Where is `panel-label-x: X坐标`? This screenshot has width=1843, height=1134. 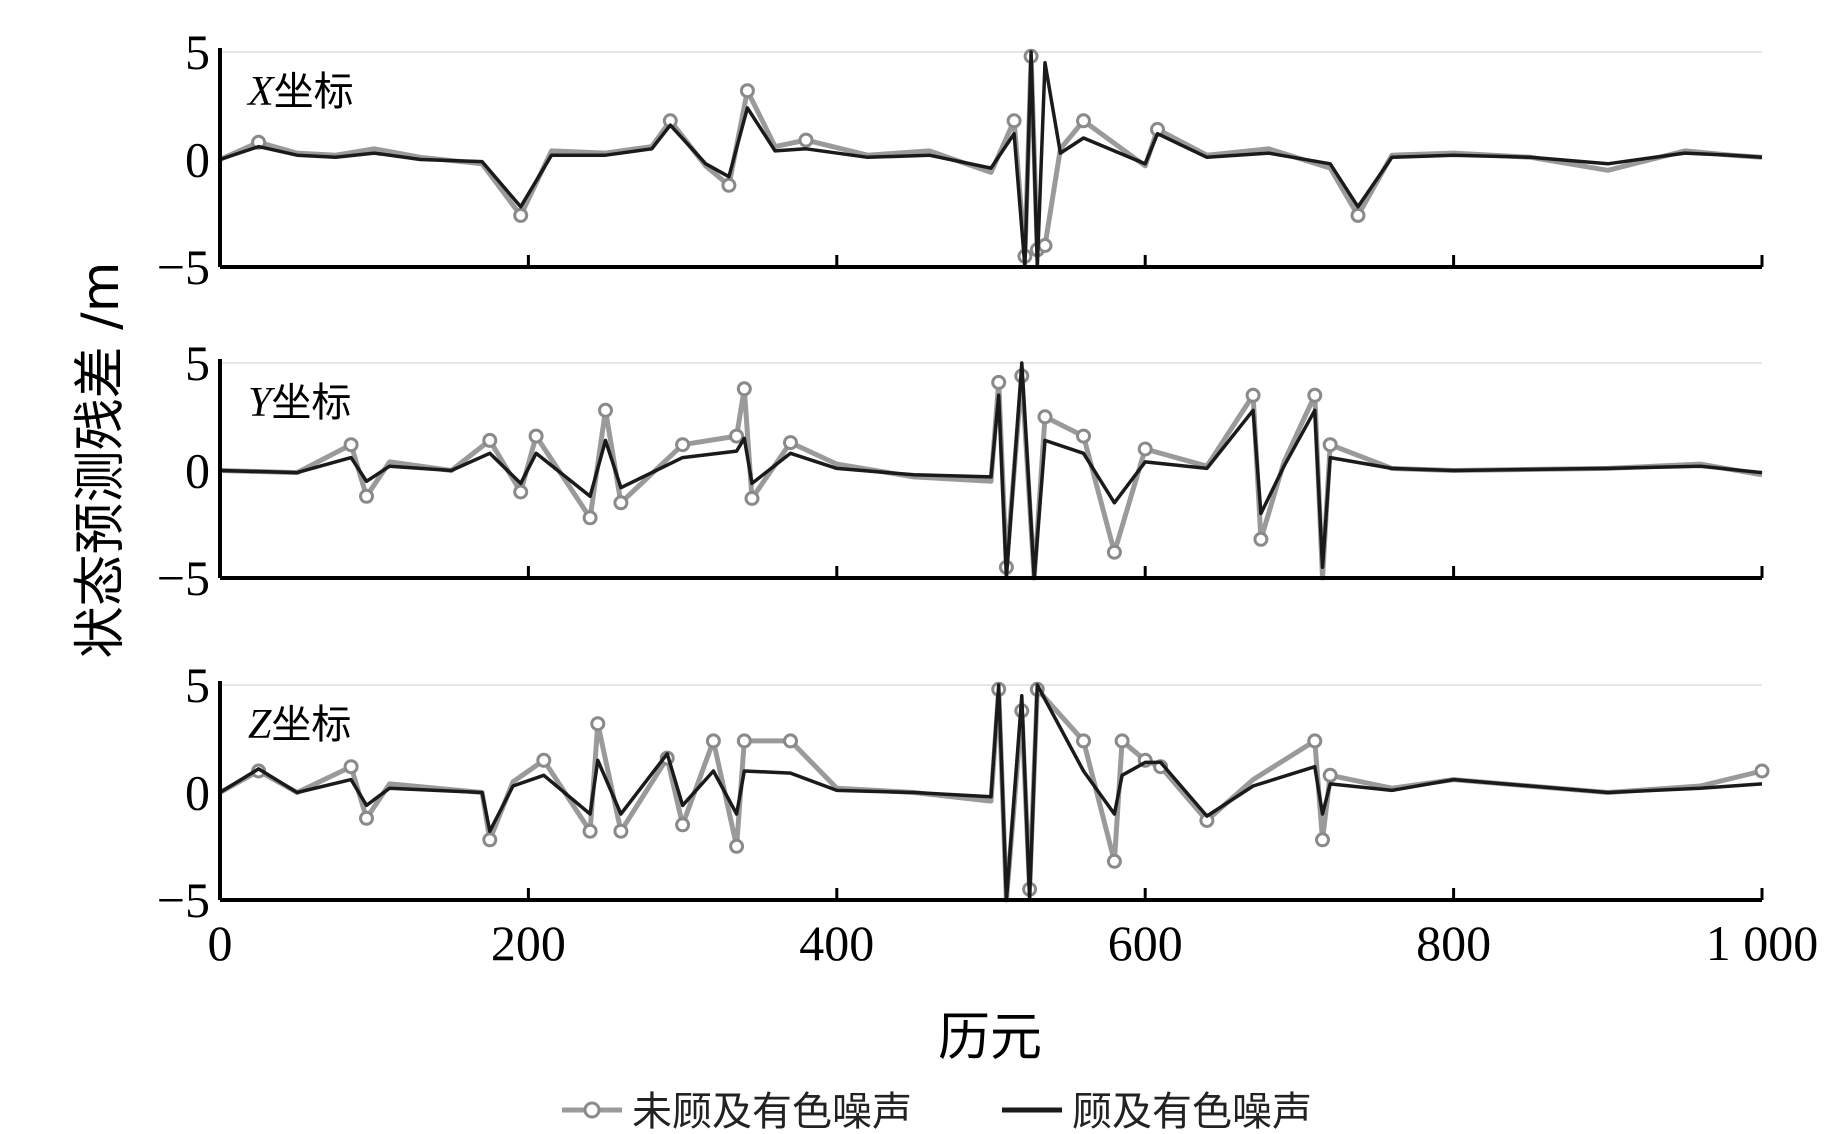 panel-label-x: X坐标 is located at coordinates (300, 92).